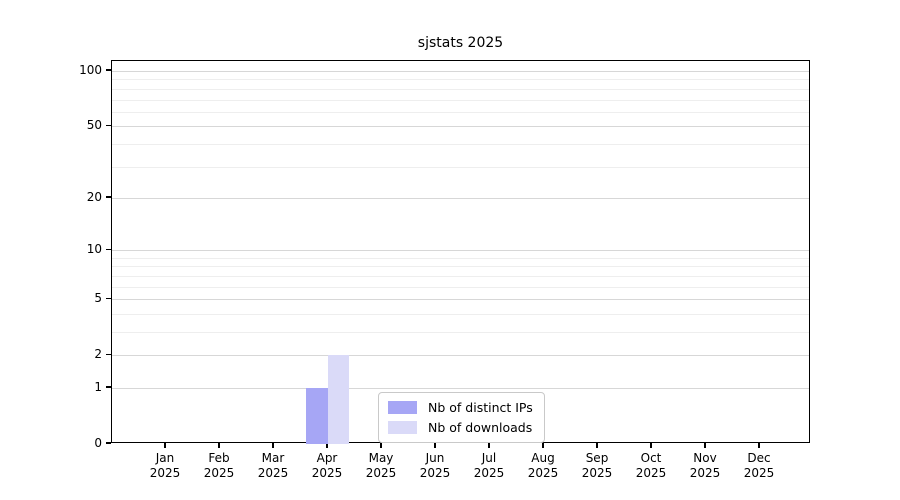 Image resolution: width=900 pixels, height=500 pixels. Describe the element at coordinates (165, 458) in the screenshot. I see `x-tick-month: Jan` at that location.